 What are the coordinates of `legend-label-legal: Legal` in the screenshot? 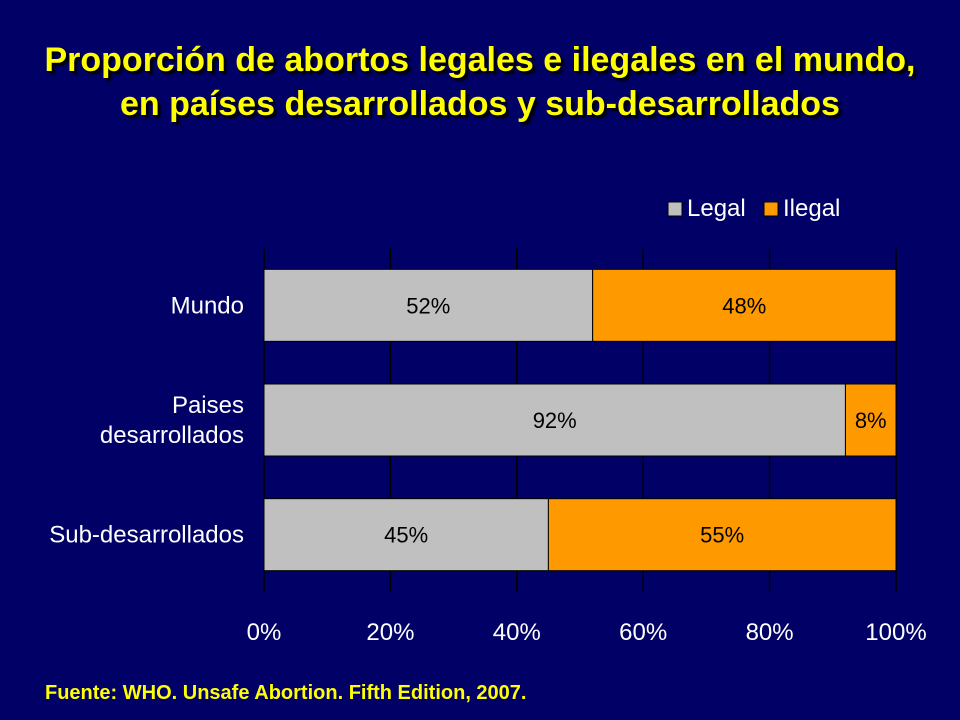 It's located at (716, 208).